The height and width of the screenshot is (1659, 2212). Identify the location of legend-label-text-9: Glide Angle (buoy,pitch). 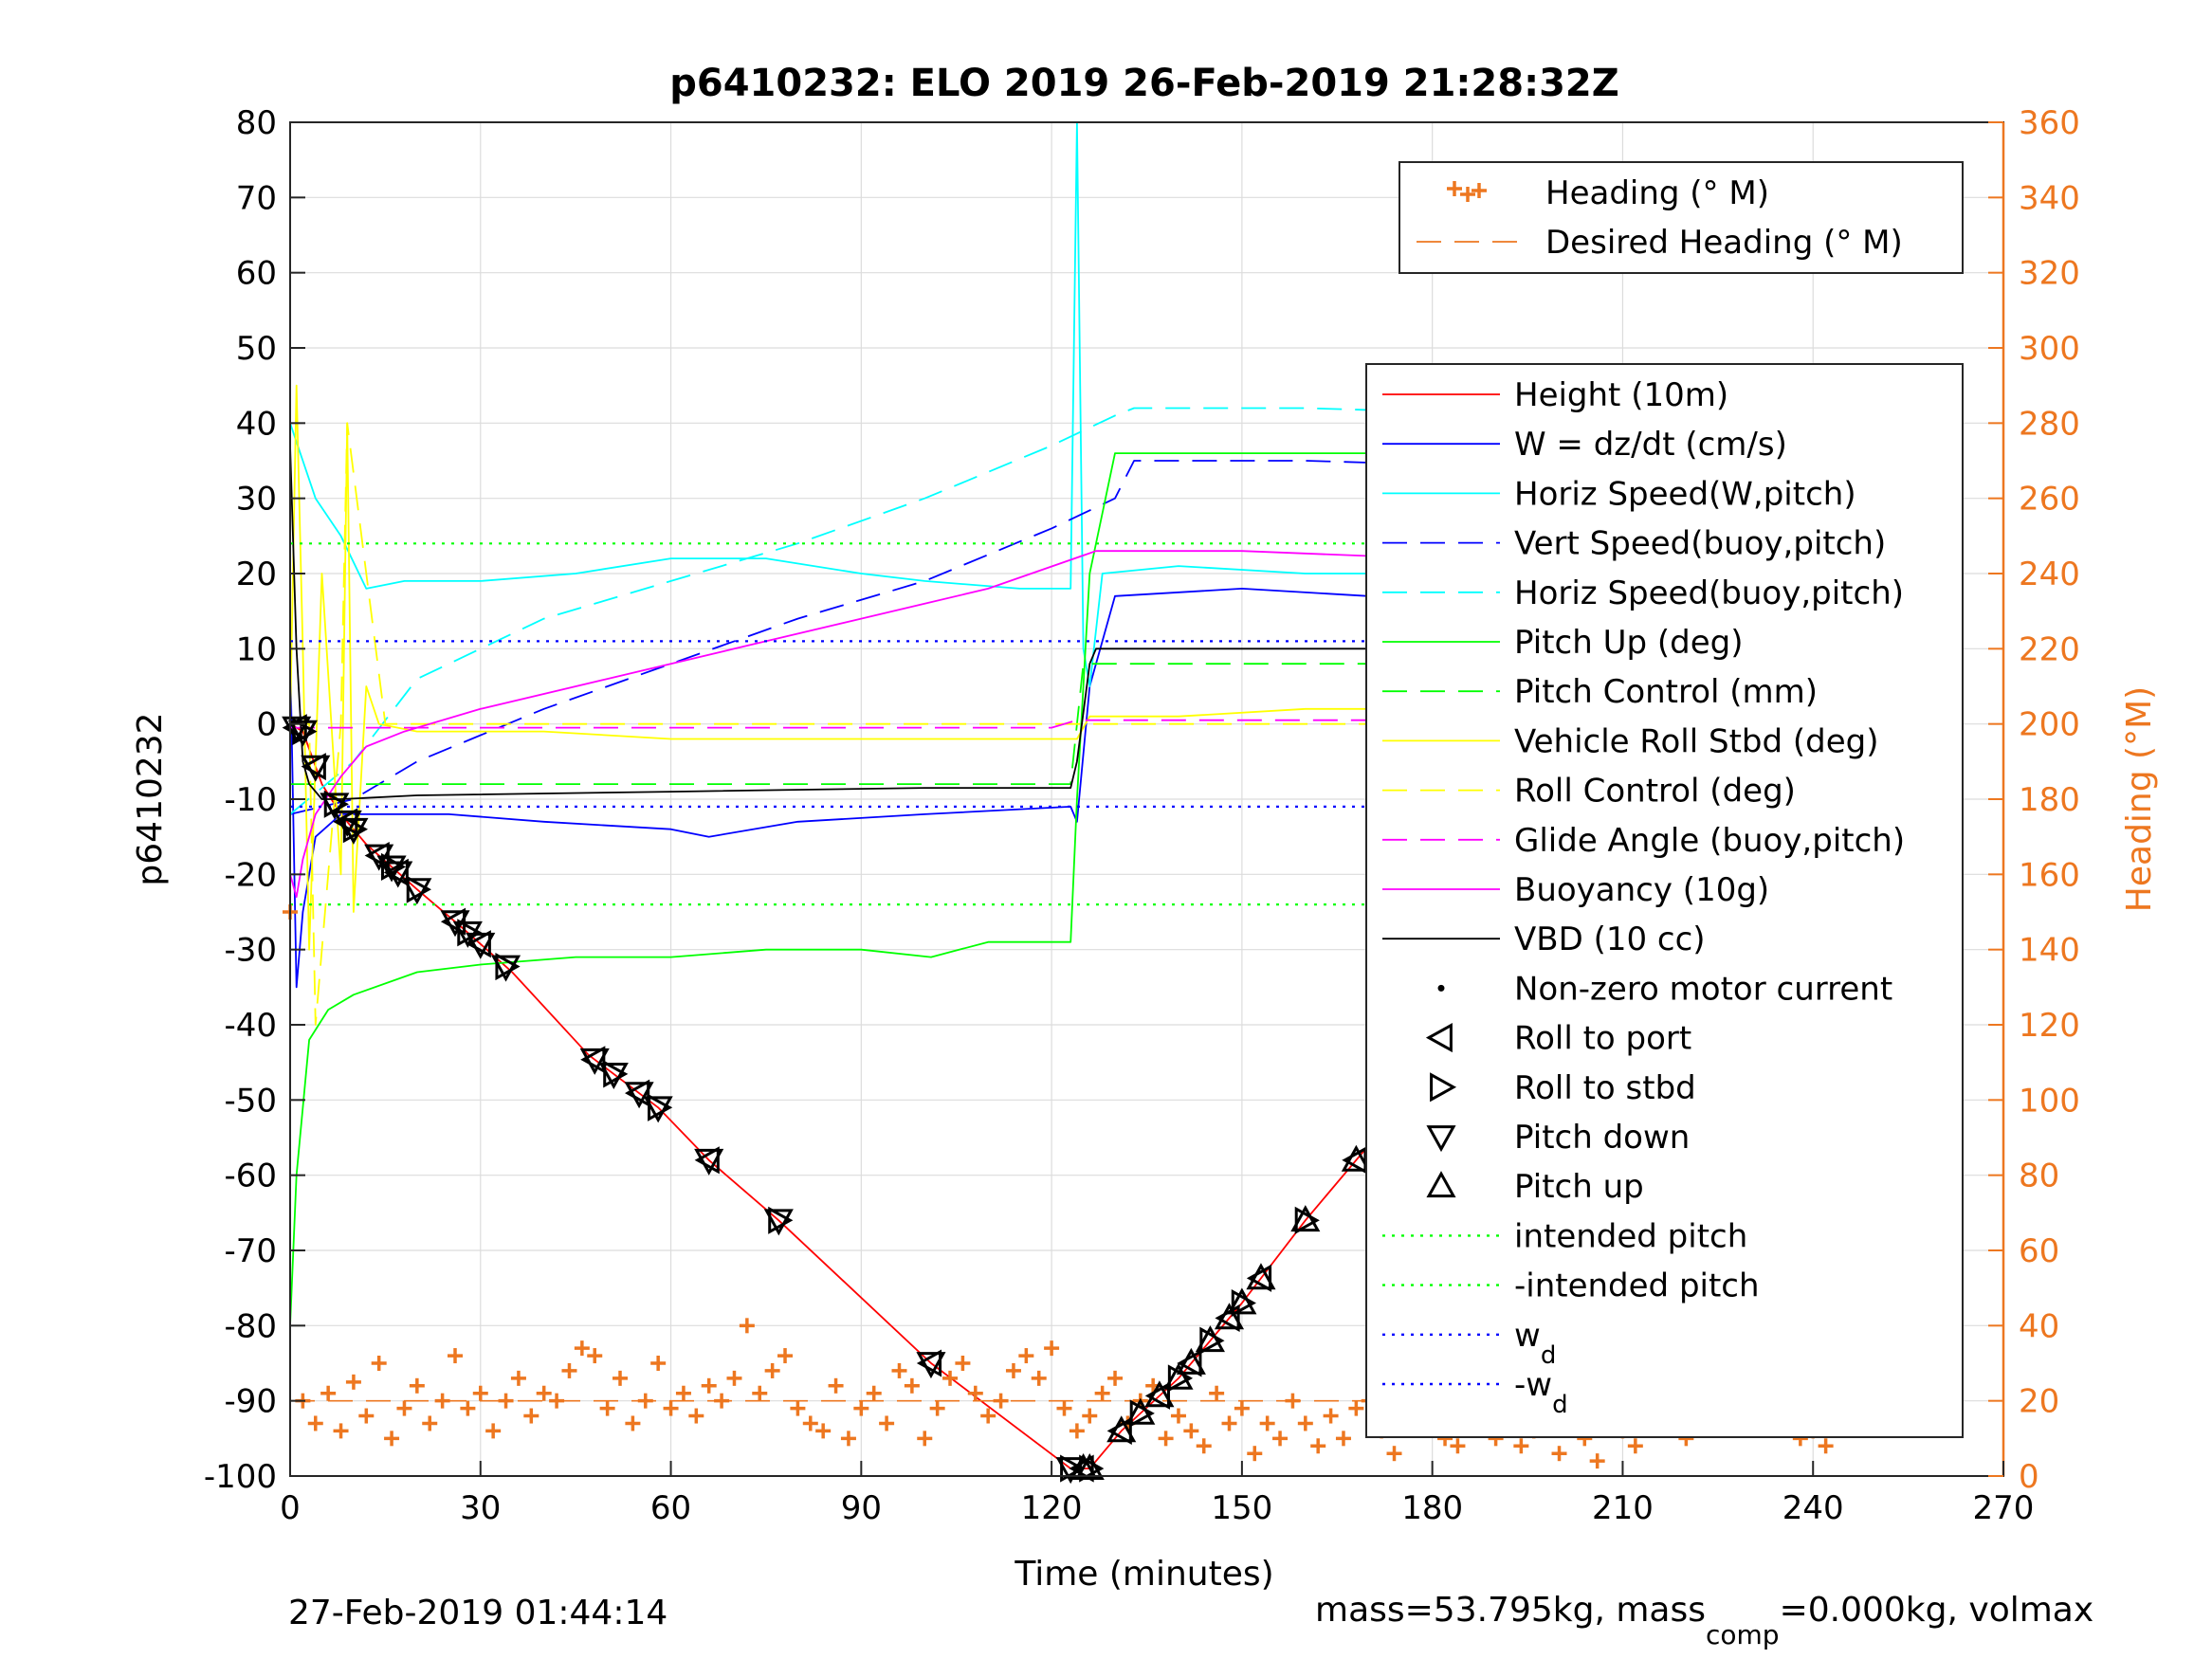
(1709, 841).